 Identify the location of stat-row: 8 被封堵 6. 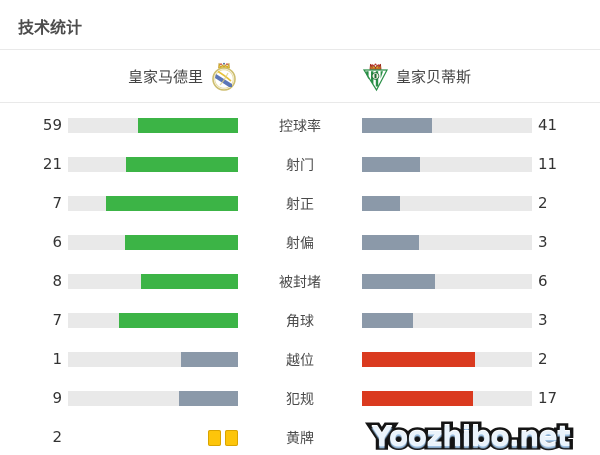
(300, 281).